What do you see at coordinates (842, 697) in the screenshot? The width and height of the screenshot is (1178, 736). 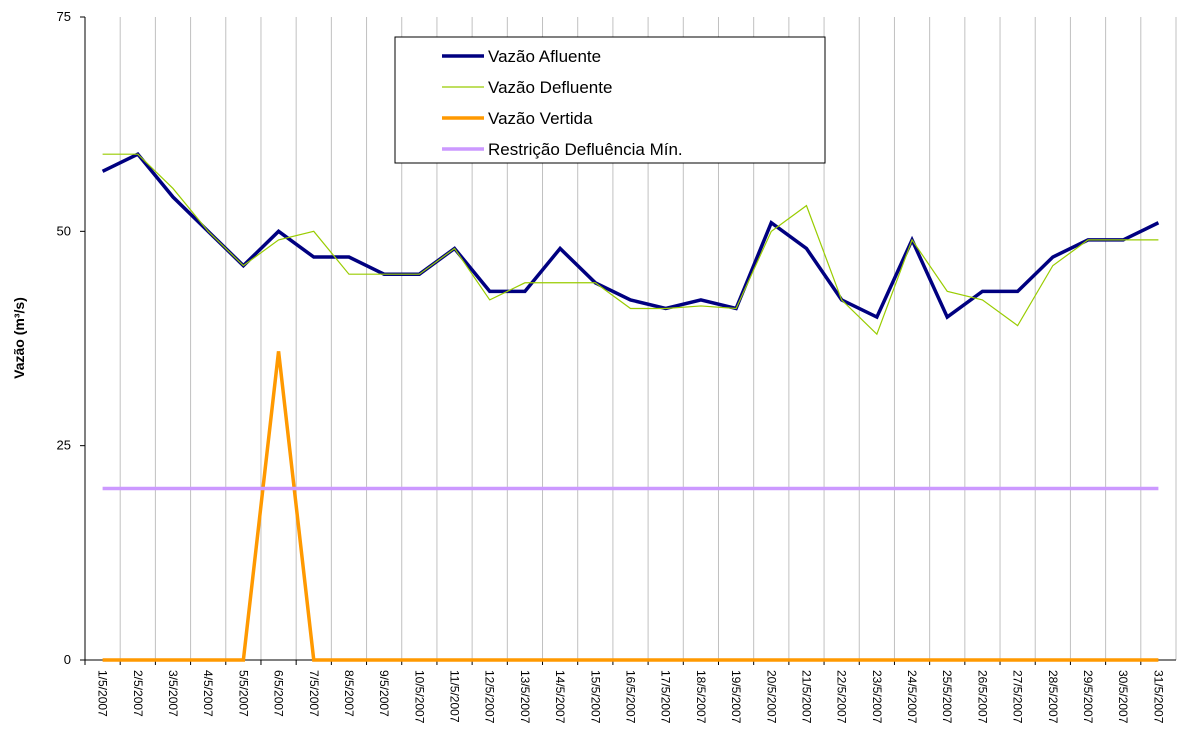 I see `x-tick-label: 22/5/2007` at bounding box center [842, 697].